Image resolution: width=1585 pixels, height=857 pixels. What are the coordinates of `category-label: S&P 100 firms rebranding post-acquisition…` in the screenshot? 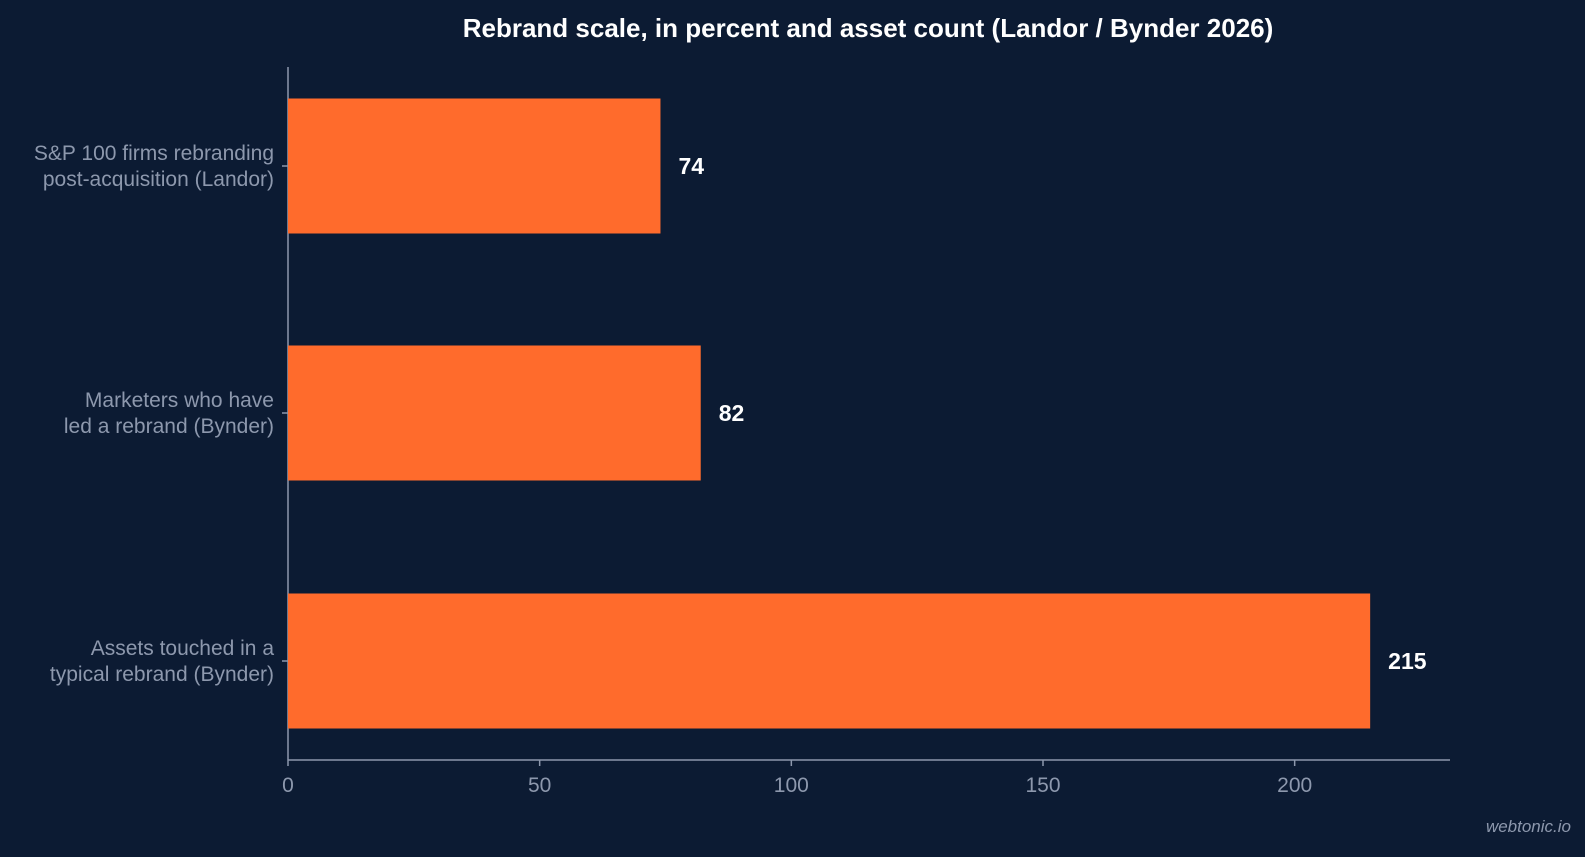 It's located at (154, 166).